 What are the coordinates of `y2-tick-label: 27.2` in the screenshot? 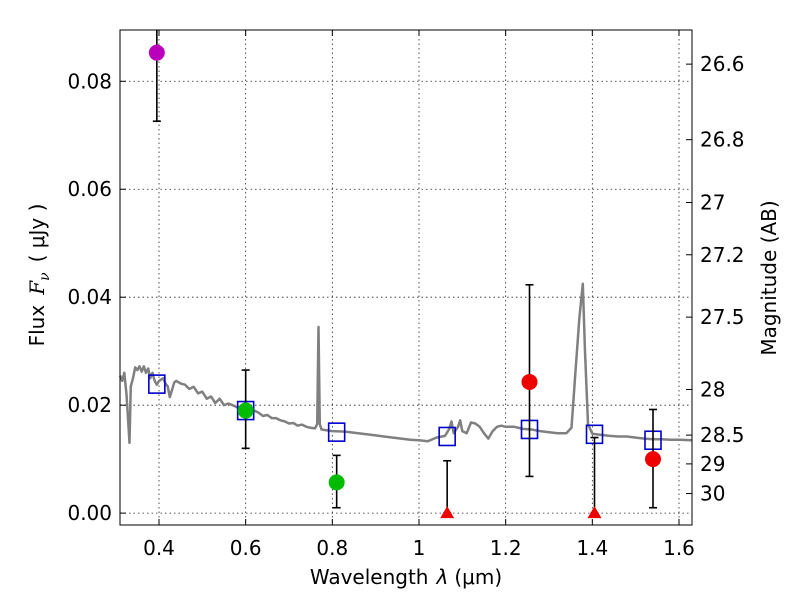 It's located at (722, 255).